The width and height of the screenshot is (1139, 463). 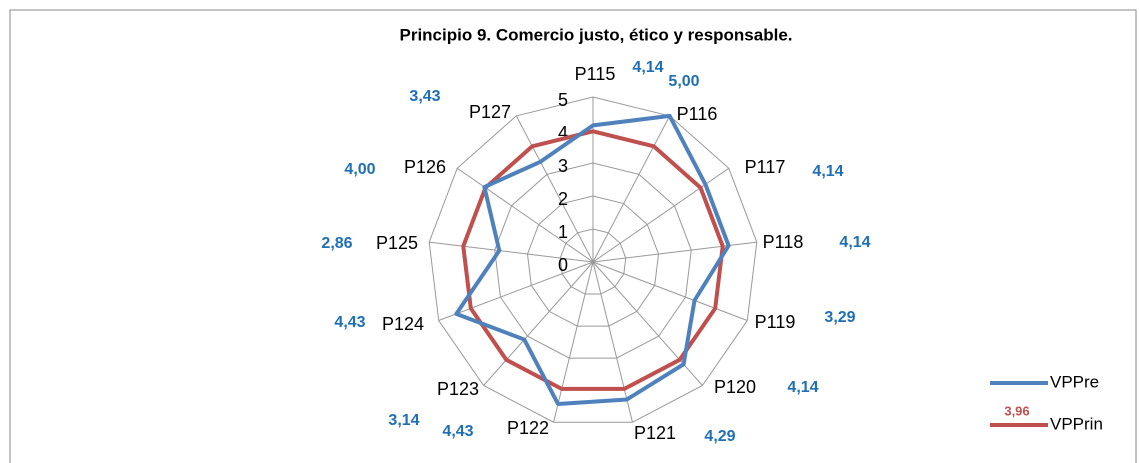 I want to click on y-tick-label: 2, so click(x=563, y=199).